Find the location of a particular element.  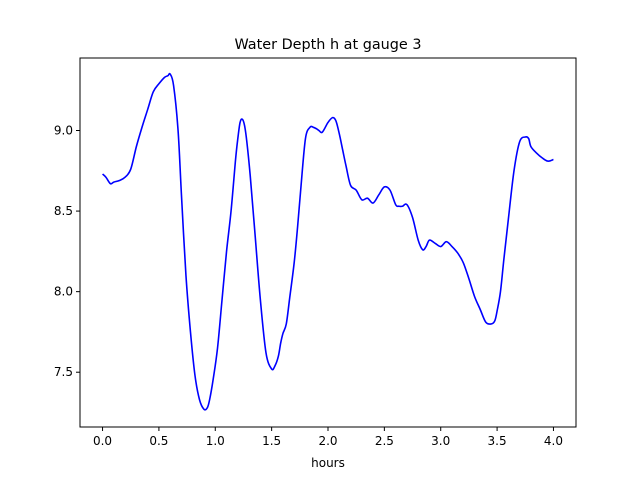

x-axis: 0.0 0.5 1.0 1.5 2.0 2.5 3.0 3.5 4.0 is located at coordinates (328, 437).